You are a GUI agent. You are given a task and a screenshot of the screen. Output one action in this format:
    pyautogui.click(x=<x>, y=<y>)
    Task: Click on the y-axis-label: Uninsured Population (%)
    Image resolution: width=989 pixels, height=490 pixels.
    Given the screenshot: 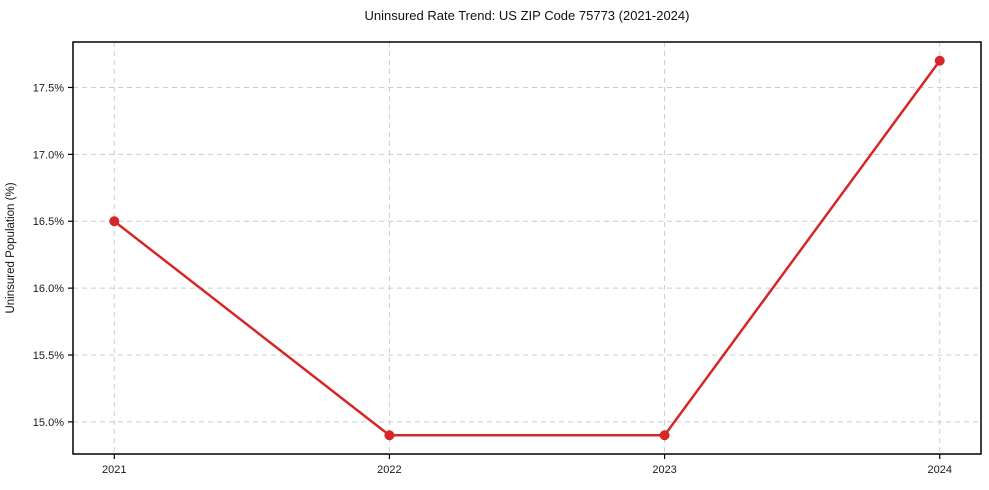 What is the action you would take?
    pyautogui.click(x=11, y=247)
    